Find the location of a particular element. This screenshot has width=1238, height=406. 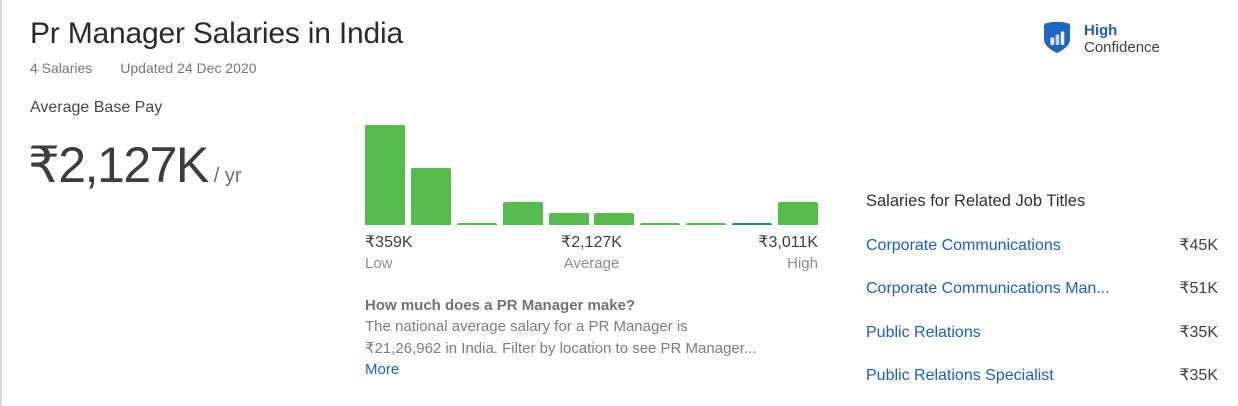

confidence-badge: High Confidence is located at coordinates (1101, 38).